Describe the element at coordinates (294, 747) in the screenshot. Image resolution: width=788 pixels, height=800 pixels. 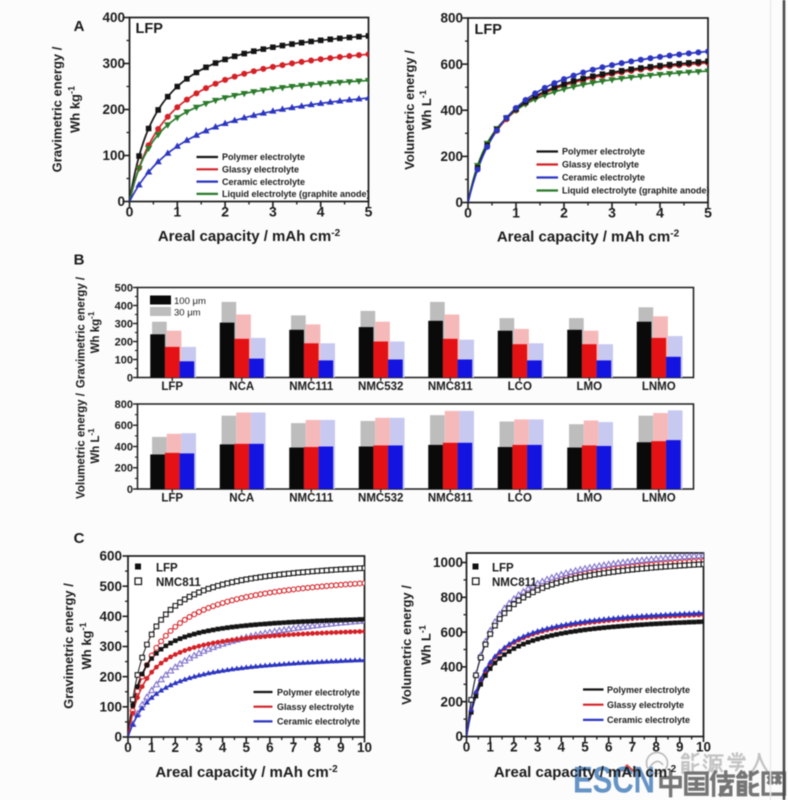
I see `svg-text: 7` at that location.